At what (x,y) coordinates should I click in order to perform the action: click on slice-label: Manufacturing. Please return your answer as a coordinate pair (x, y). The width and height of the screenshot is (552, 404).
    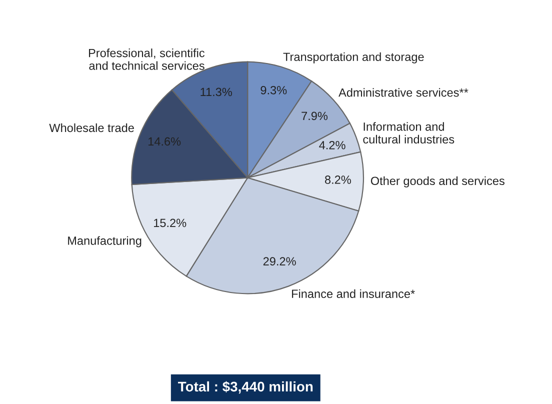
    Looking at the image, I should click on (105, 242).